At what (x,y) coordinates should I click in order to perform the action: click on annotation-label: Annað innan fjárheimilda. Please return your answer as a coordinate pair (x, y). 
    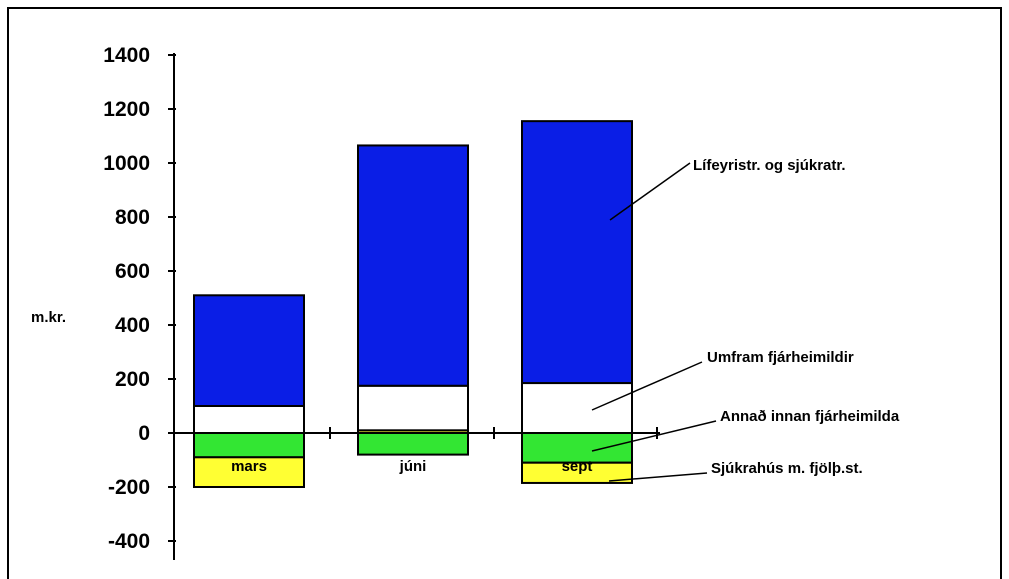
    Looking at the image, I should click on (810, 416).